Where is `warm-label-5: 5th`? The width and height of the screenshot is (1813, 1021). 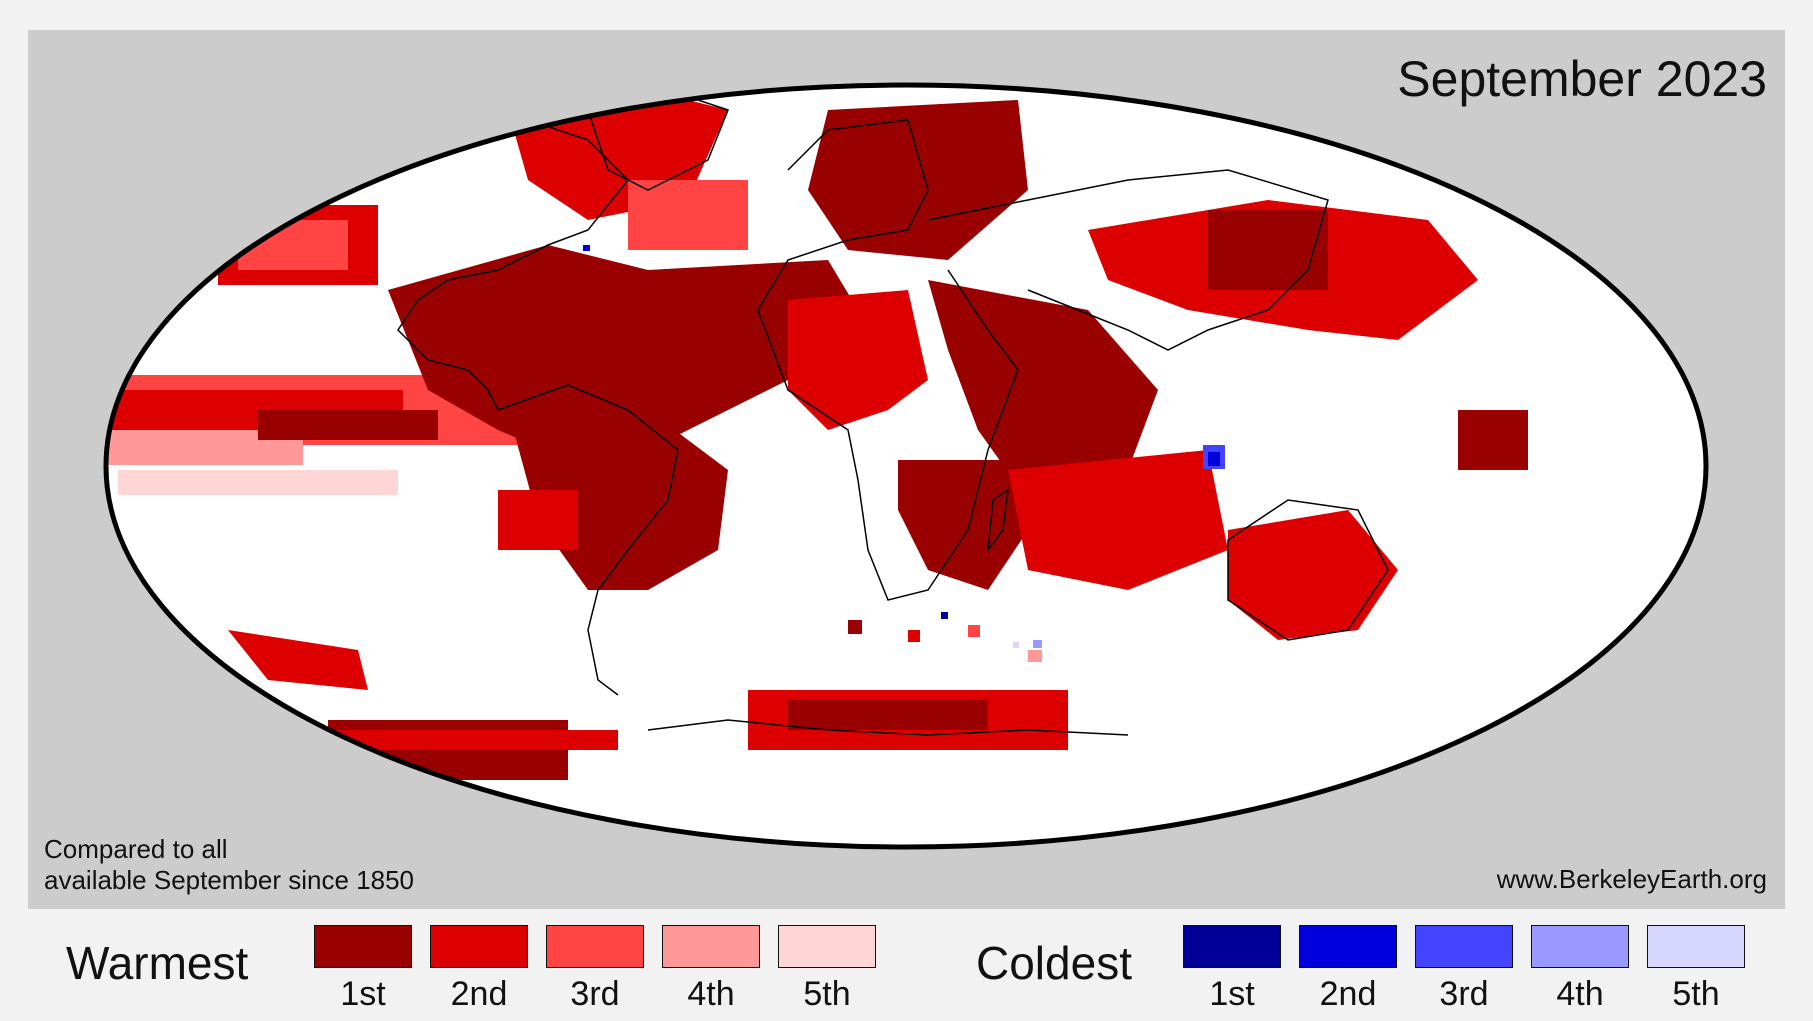 warm-label-5: 5th is located at coordinates (827, 994).